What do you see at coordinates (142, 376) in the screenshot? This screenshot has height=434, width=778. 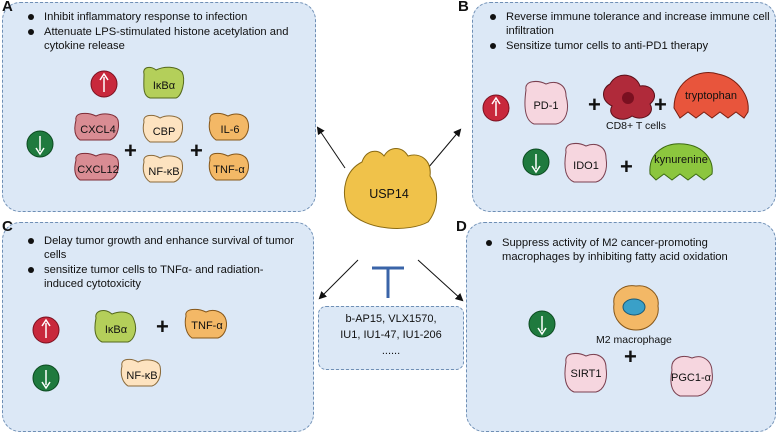 I see `nfkb-label-c: NF-κB` at bounding box center [142, 376].